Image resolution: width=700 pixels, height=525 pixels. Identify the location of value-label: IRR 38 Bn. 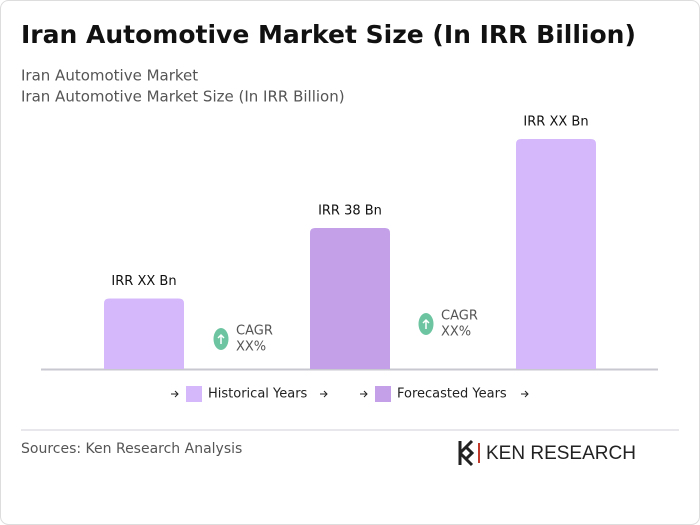
(350, 211).